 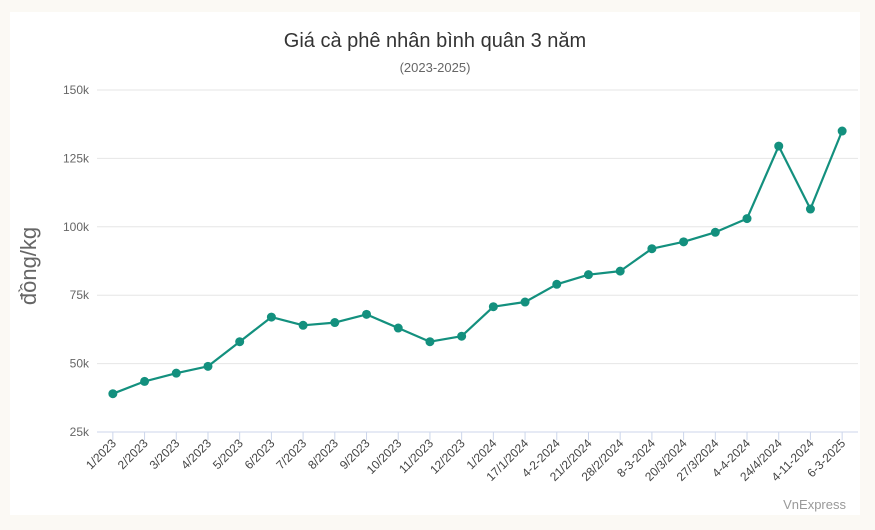 What do you see at coordinates (80, 432) in the screenshot?
I see `y-tick-label: 25k` at bounding box center [80, 432].